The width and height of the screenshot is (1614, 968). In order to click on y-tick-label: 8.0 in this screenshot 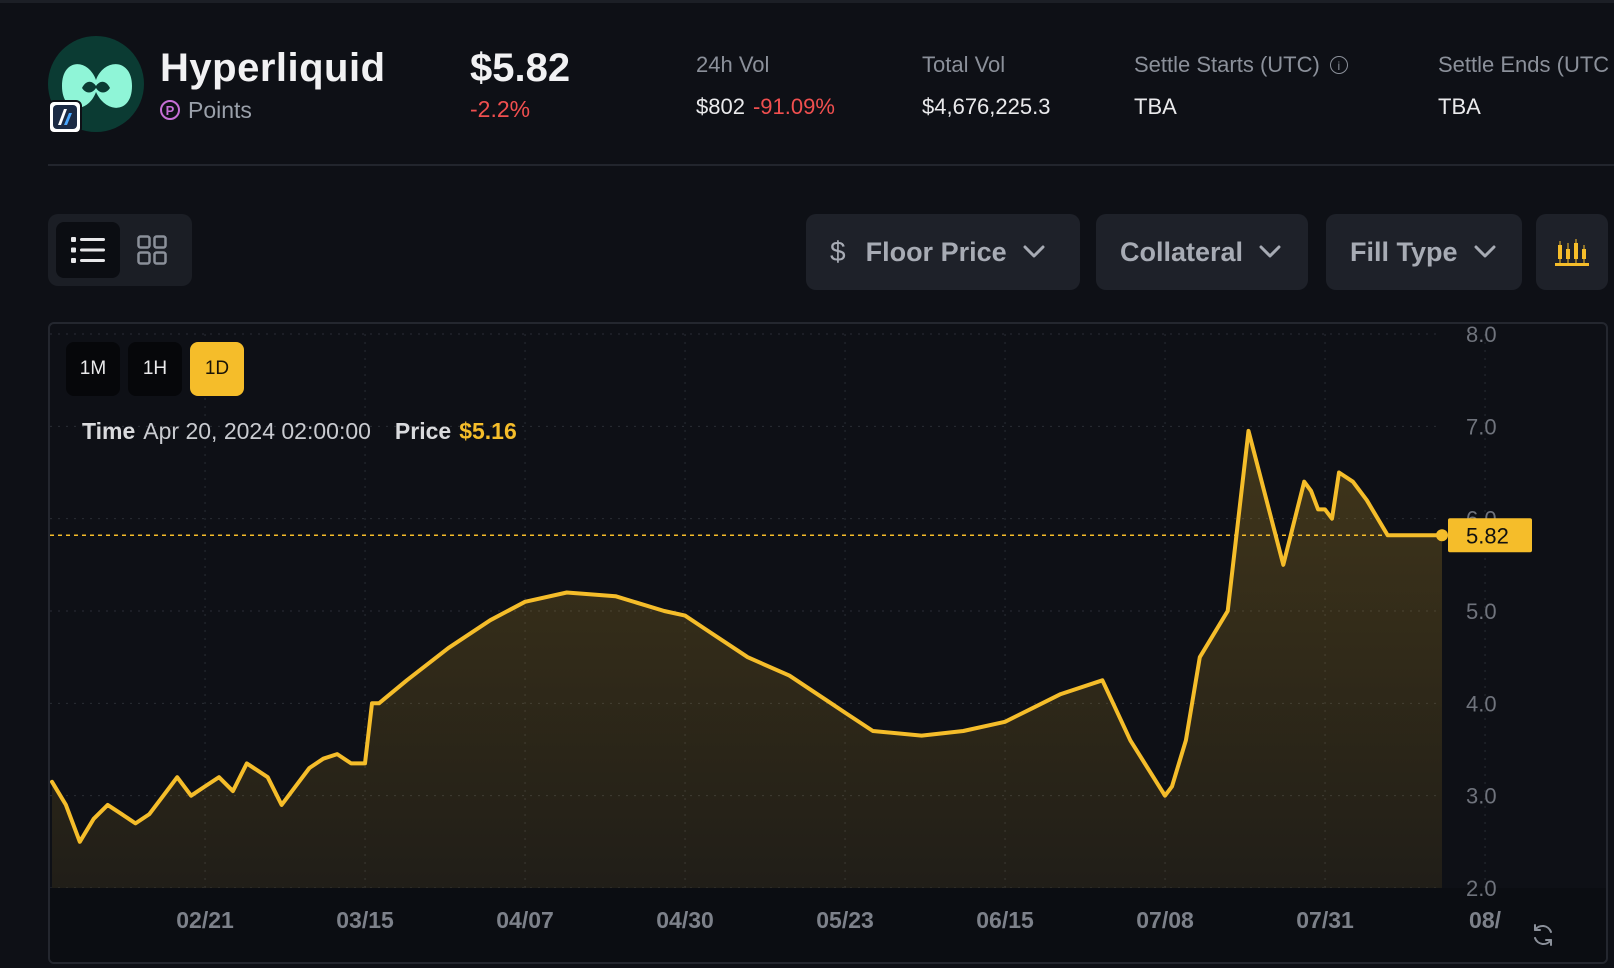, I will do `click(1481, 335)`.